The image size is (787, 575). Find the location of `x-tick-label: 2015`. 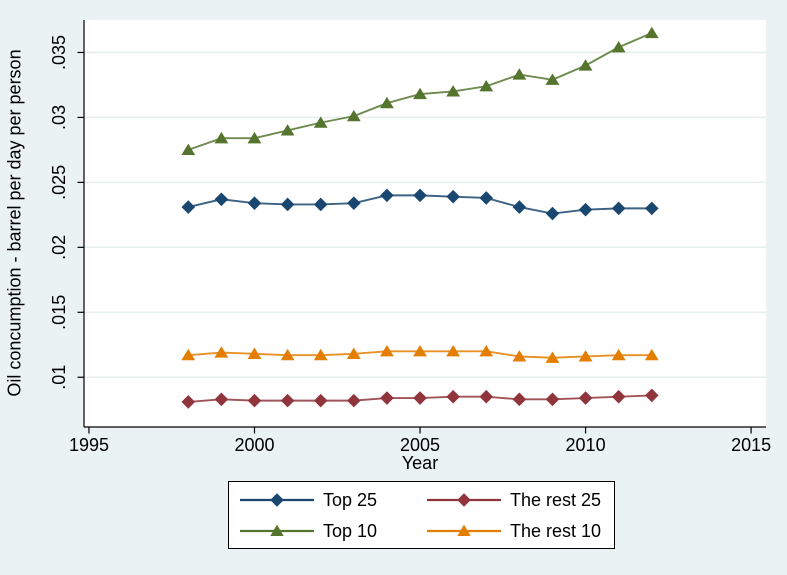

x-tick-label: 2015 is located at coordinates (751, 445).